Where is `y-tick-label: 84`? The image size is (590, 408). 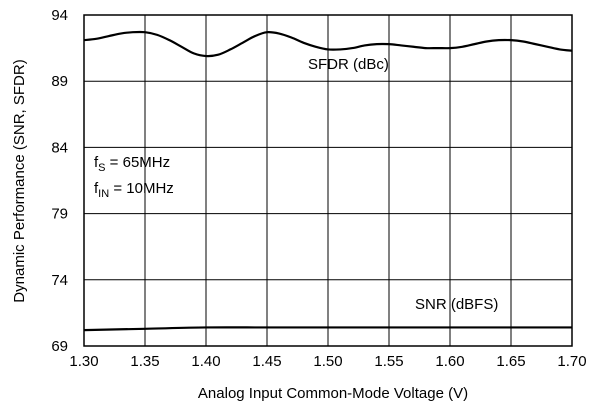
y-tick-label: 84 is located at coordinates (59, 147).